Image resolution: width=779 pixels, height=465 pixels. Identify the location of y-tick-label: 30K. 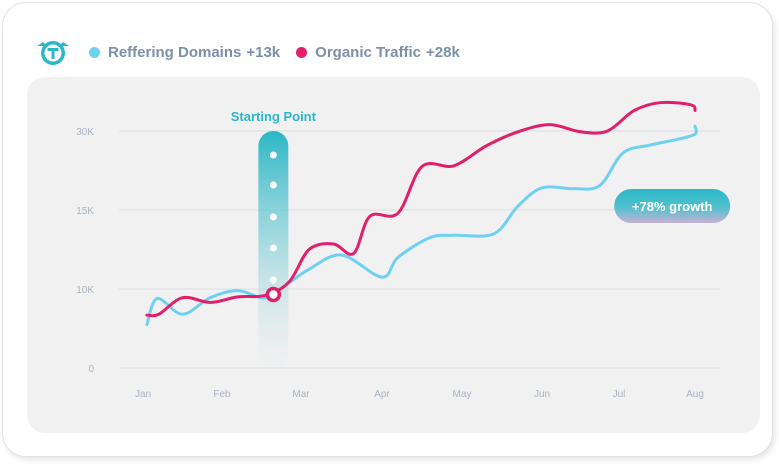
(85, 132).